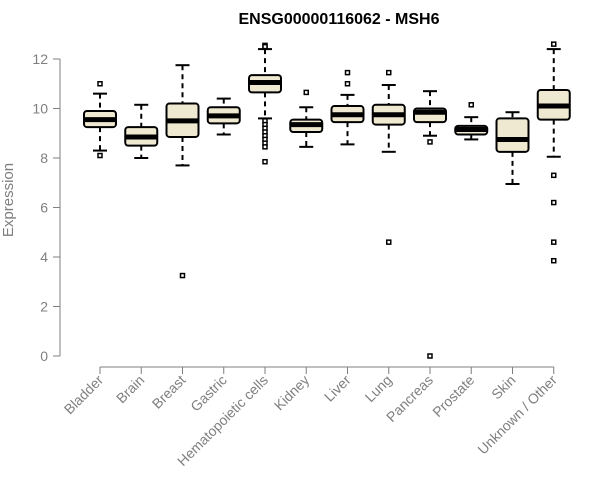  Describe the element at coordinates (512, 135) in the screenshot. I see `box` at that location.